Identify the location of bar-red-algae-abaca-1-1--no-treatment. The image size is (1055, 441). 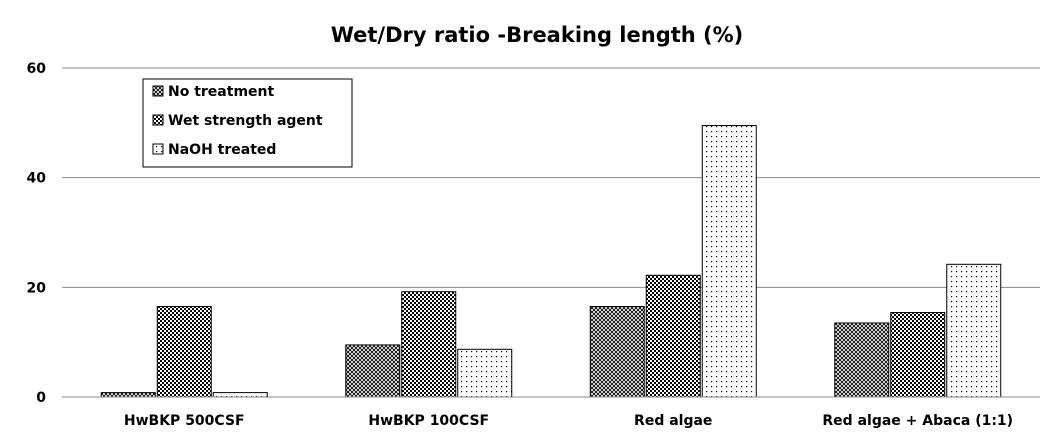
(862, 360).